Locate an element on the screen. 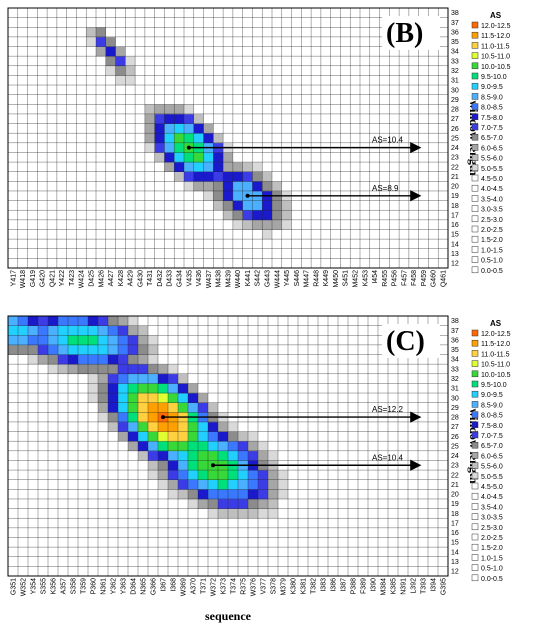 The width and height of the screenshot is (550, 625). y-tick-label: 34 is located at coordinates (455, 360).